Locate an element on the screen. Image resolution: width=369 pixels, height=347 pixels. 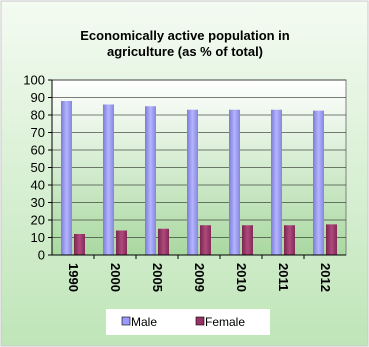
x-axis-ticks: 1990 2000 2005 2009 2010 2011 2012 is located at coordinates (199, 273).